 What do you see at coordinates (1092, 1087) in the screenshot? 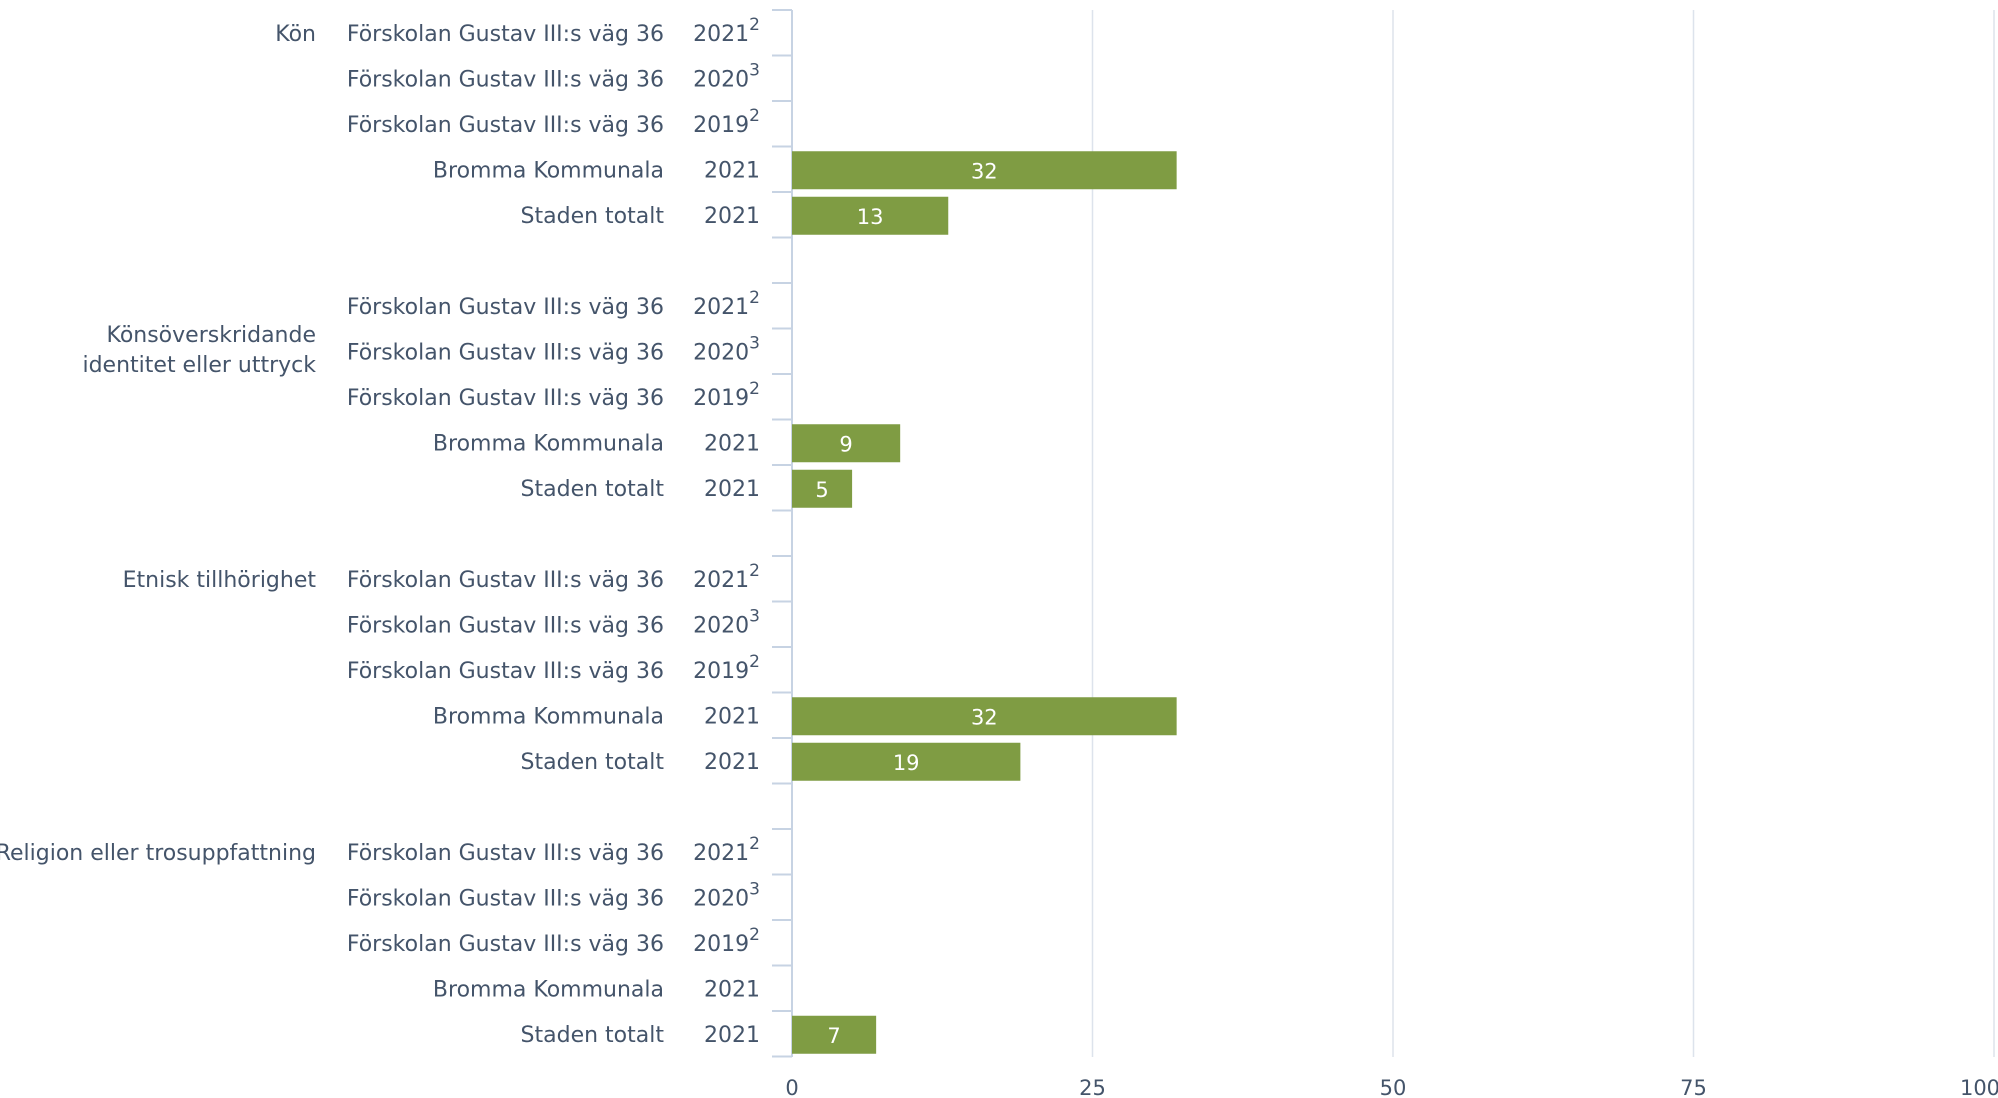
I see `x-tick-label: 25` at bounding box center [1092, 1087].